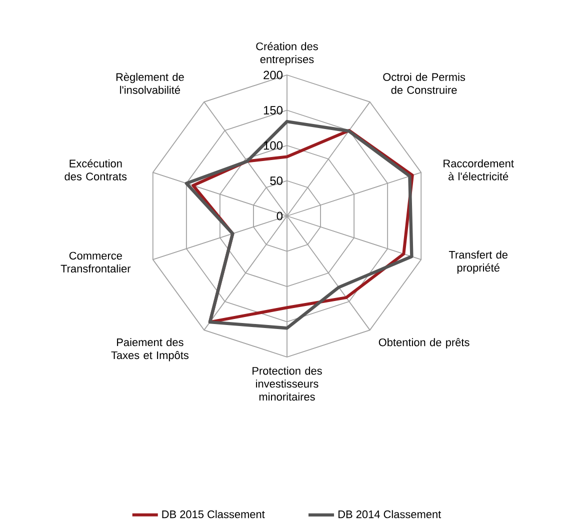  I want to click on spoke-label: Raccordement à l'électricité, so click(479, 169).